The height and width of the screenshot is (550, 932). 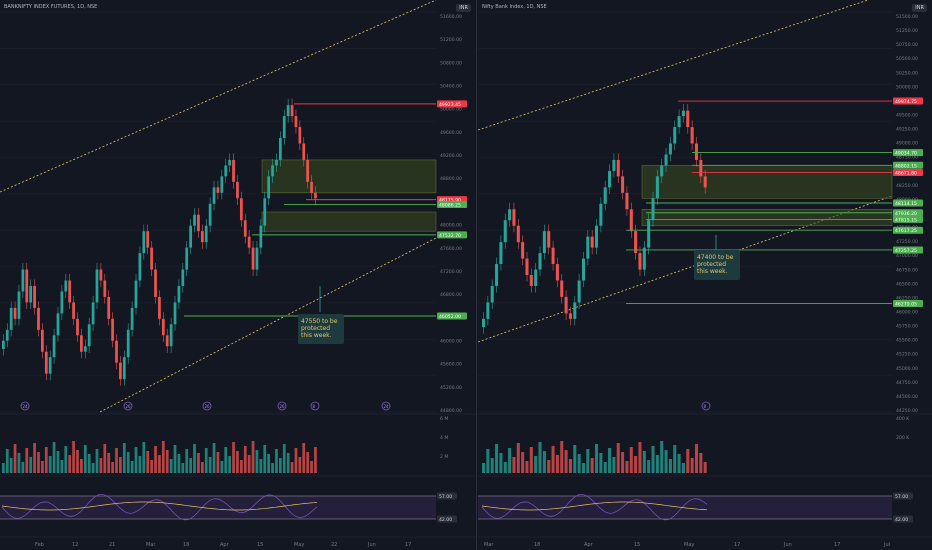 I want to click on right-currency-badge: INR, so click(x=919, y=8).